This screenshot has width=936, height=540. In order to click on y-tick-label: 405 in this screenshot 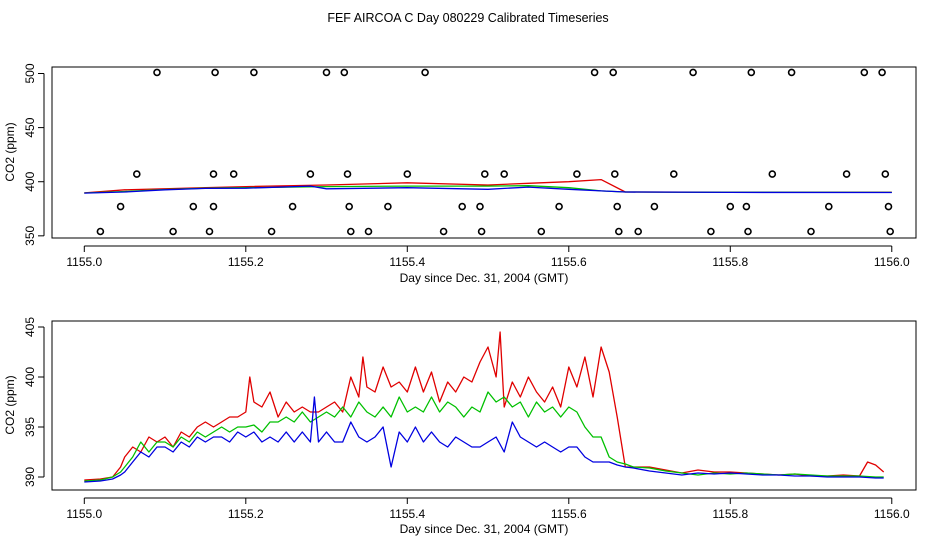, I will do `click(30, 327)`.